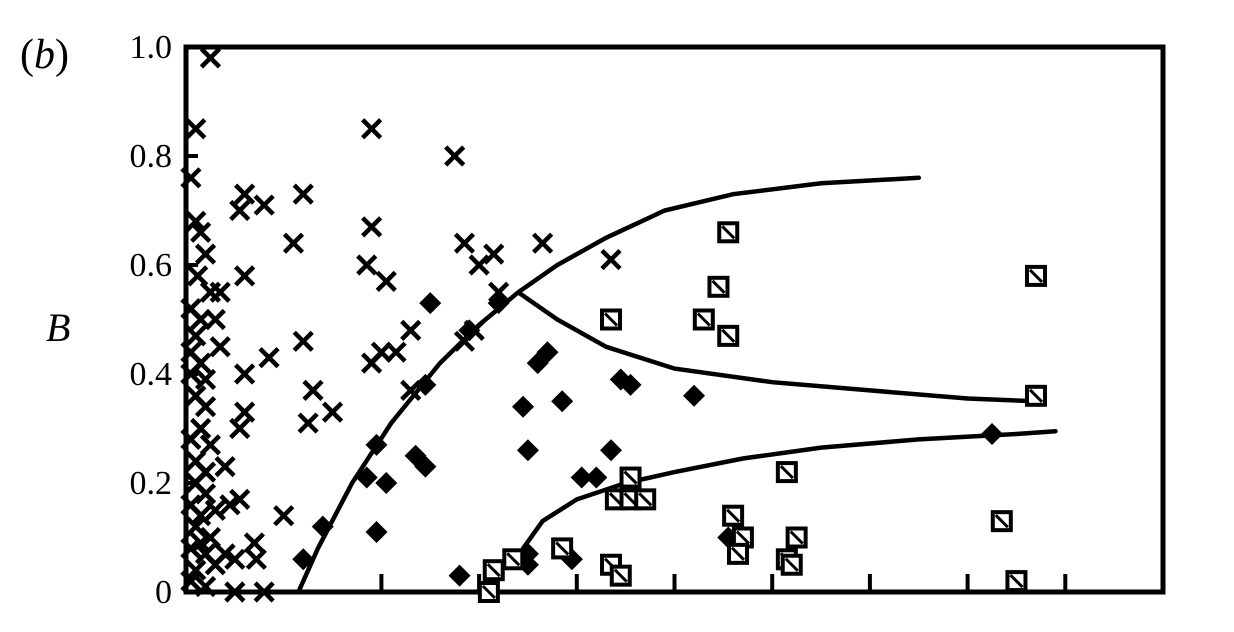 This screenshot has height=632, width=1234. Describe the element at coordinates (151, 374) in the screenshot. I see `y-tick-label: 0.4` at that location.